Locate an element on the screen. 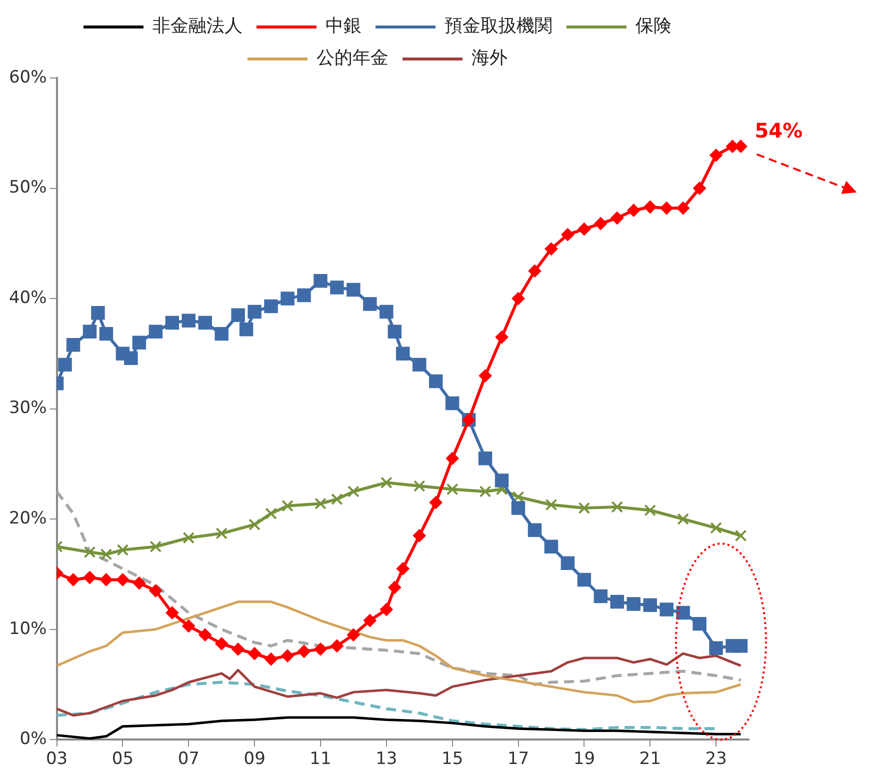  x-tick-label: 07 is located at coordinates (189, 759).